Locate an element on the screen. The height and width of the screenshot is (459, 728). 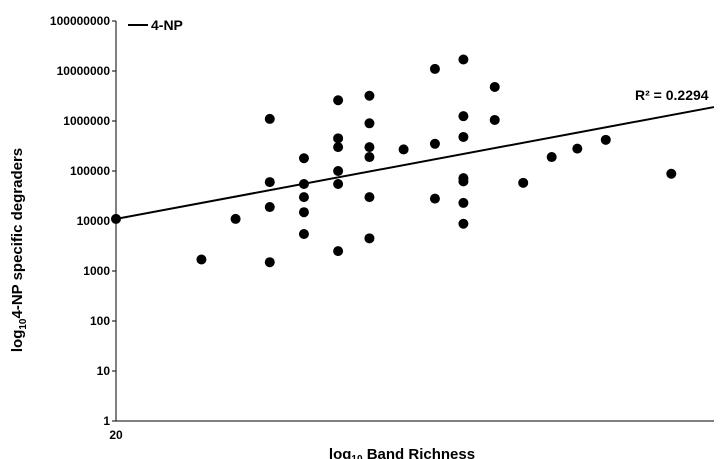
x-tick-label: 20 is located at coordinates (116, 435).